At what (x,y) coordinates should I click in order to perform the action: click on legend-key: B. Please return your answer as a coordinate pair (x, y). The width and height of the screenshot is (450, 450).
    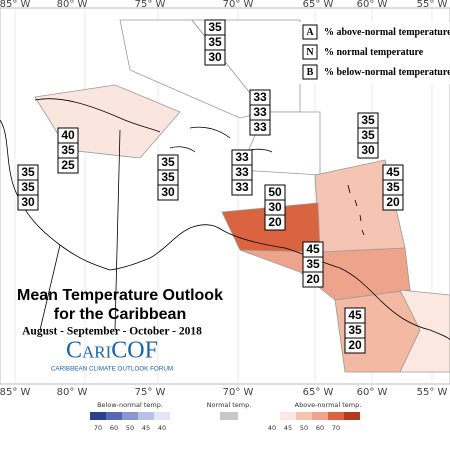
    Looking at the image, I should click on (310, 72).